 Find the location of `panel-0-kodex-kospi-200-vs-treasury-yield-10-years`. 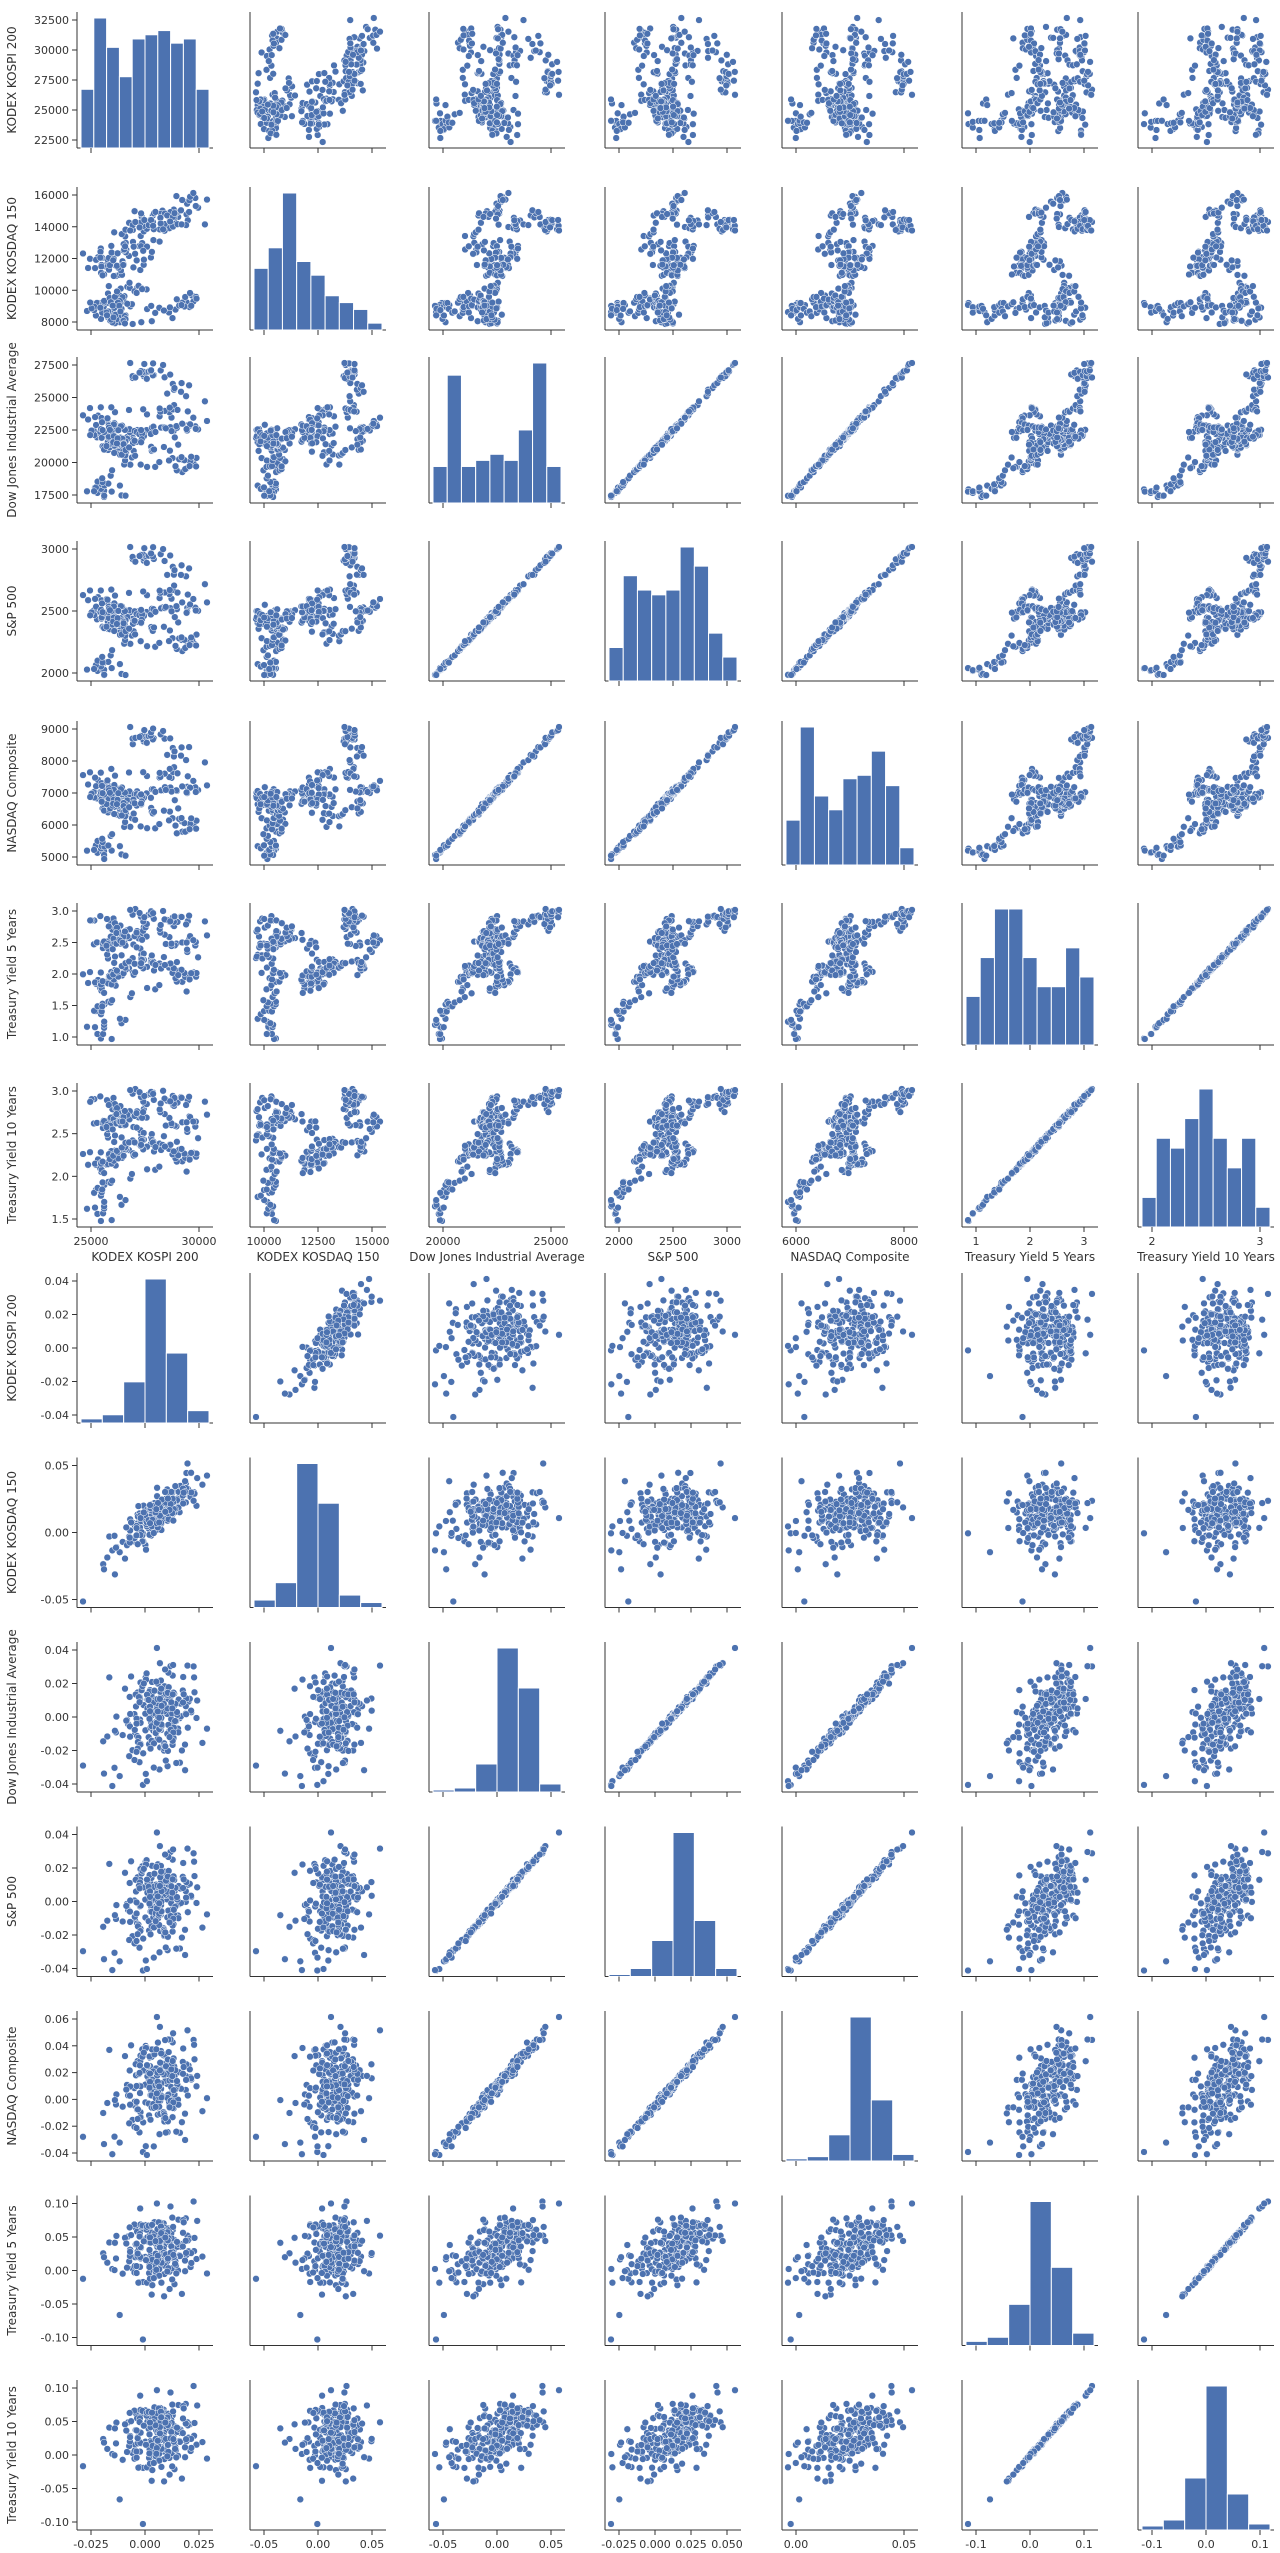

panel-0-kodex-kospi-200-vs-treasury-yield-10-years is located at coordinates (1206, 82).